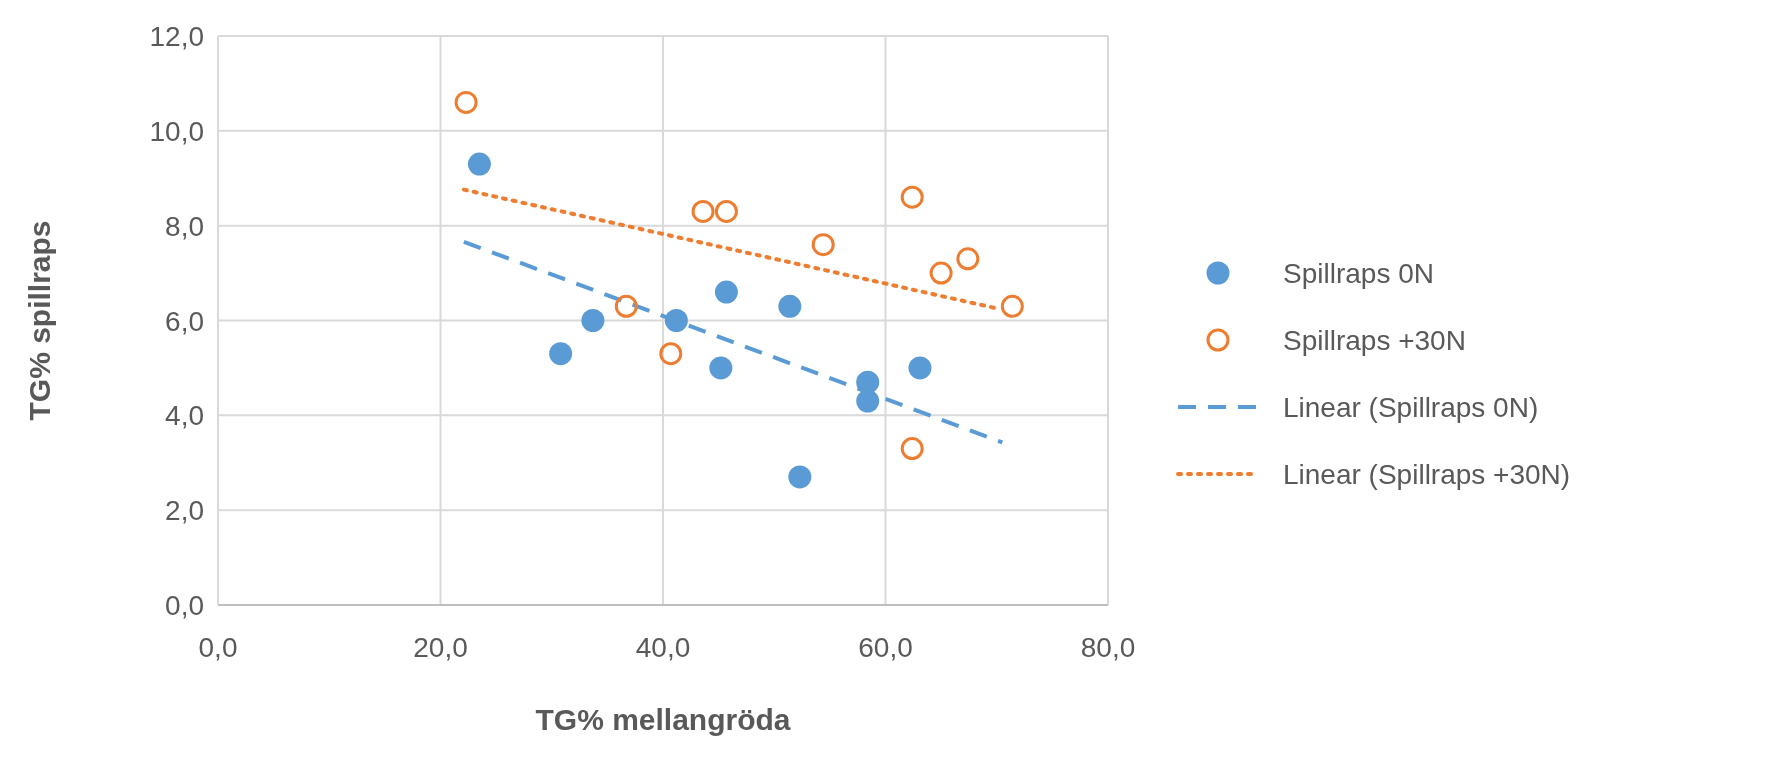 The width and height of the screenshot is (1782, 762). Describe the element at coordinates (184, 321) in the screenshot. I see `y-tick-label: 6,0` at that location.